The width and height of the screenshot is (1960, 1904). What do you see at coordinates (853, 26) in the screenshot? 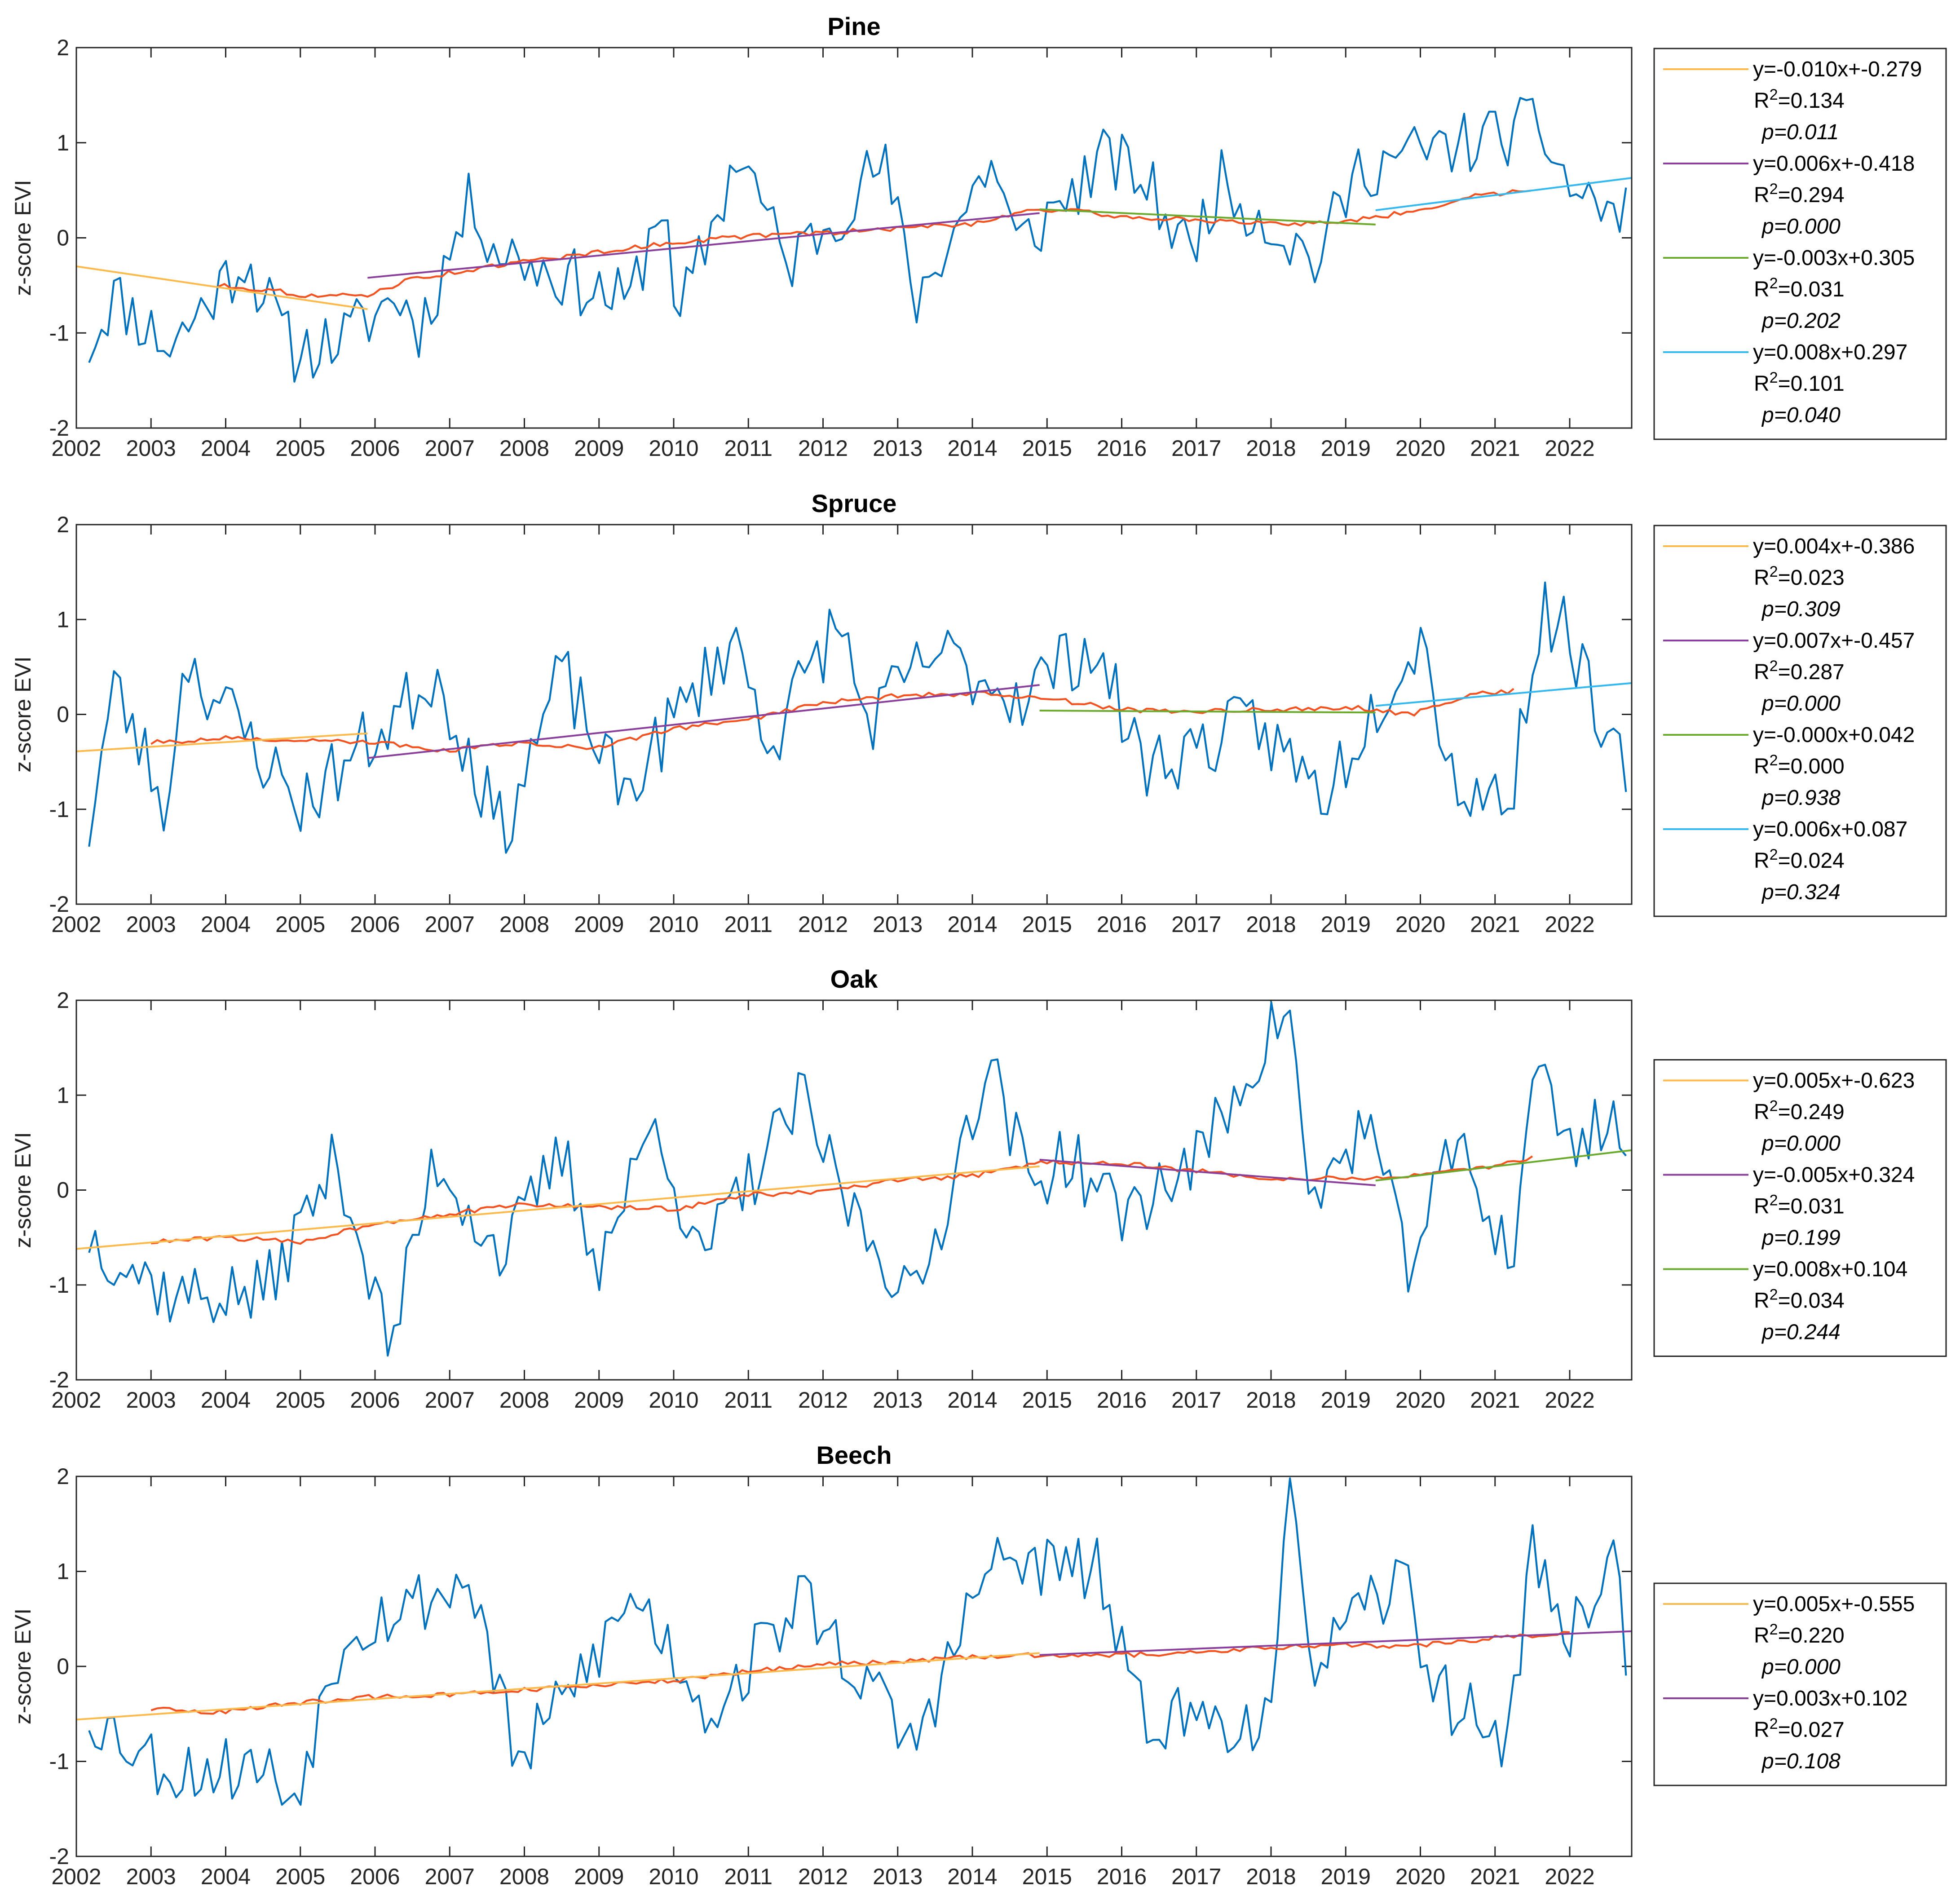
I see `panel-title: Pine` at bounding box center [853, 26].